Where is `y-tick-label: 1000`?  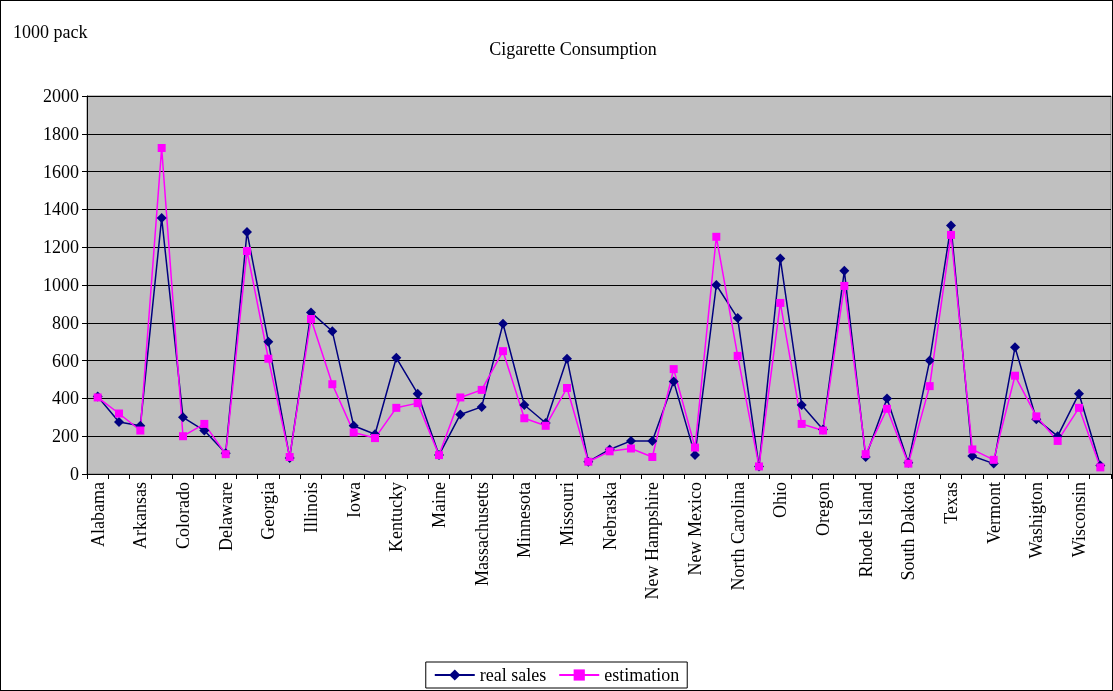 y-tick-label: 1000 is located at coordinates (61, 285).